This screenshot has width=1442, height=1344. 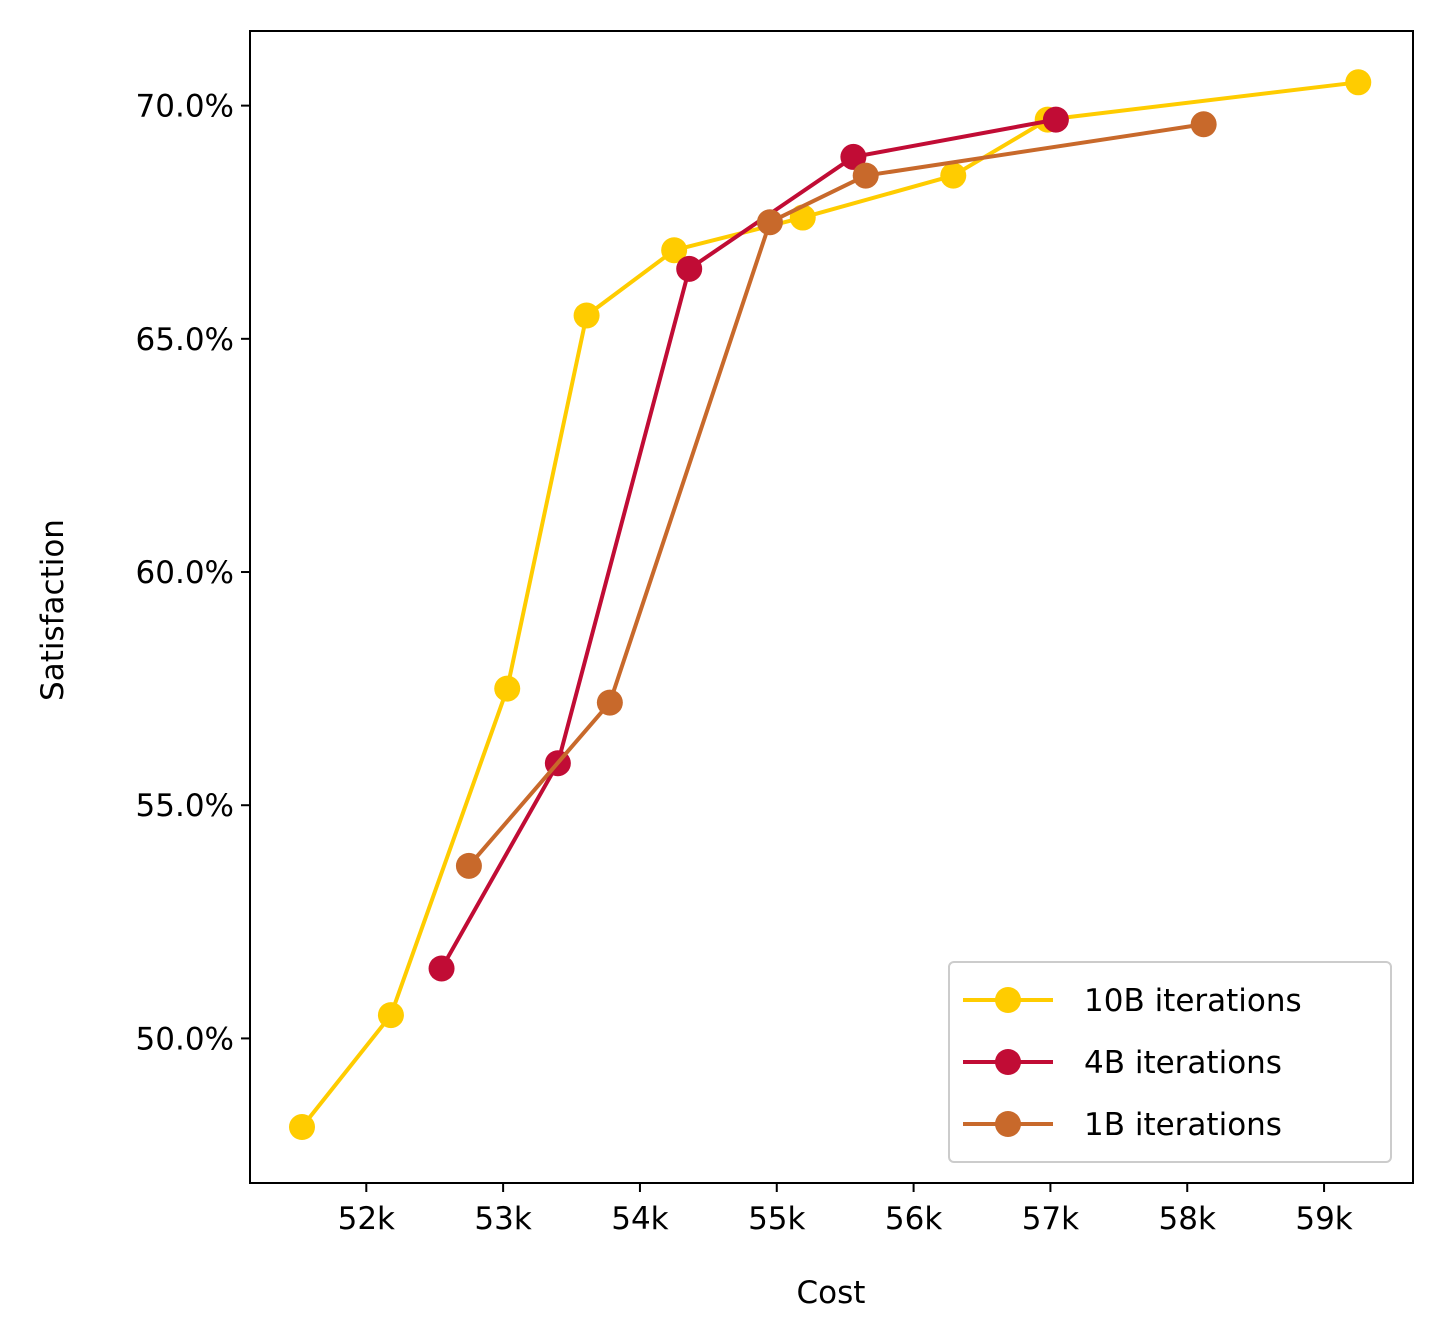 I want to click on y-tick-label: 55.0%, so click(x=185, y=806).